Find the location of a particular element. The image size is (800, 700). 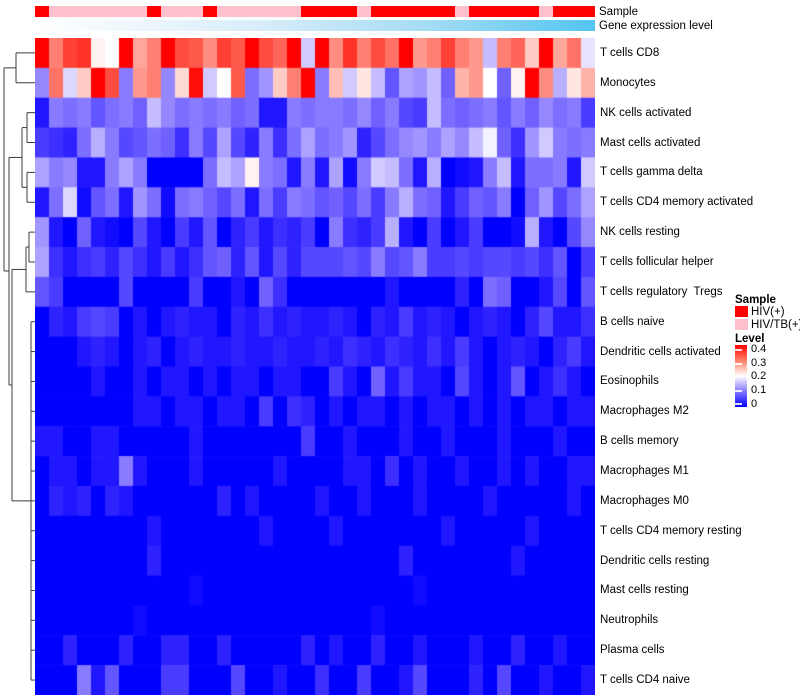

hiv-tb-positive-label: HIV/TB(+) is located at coordinates (775, 325).